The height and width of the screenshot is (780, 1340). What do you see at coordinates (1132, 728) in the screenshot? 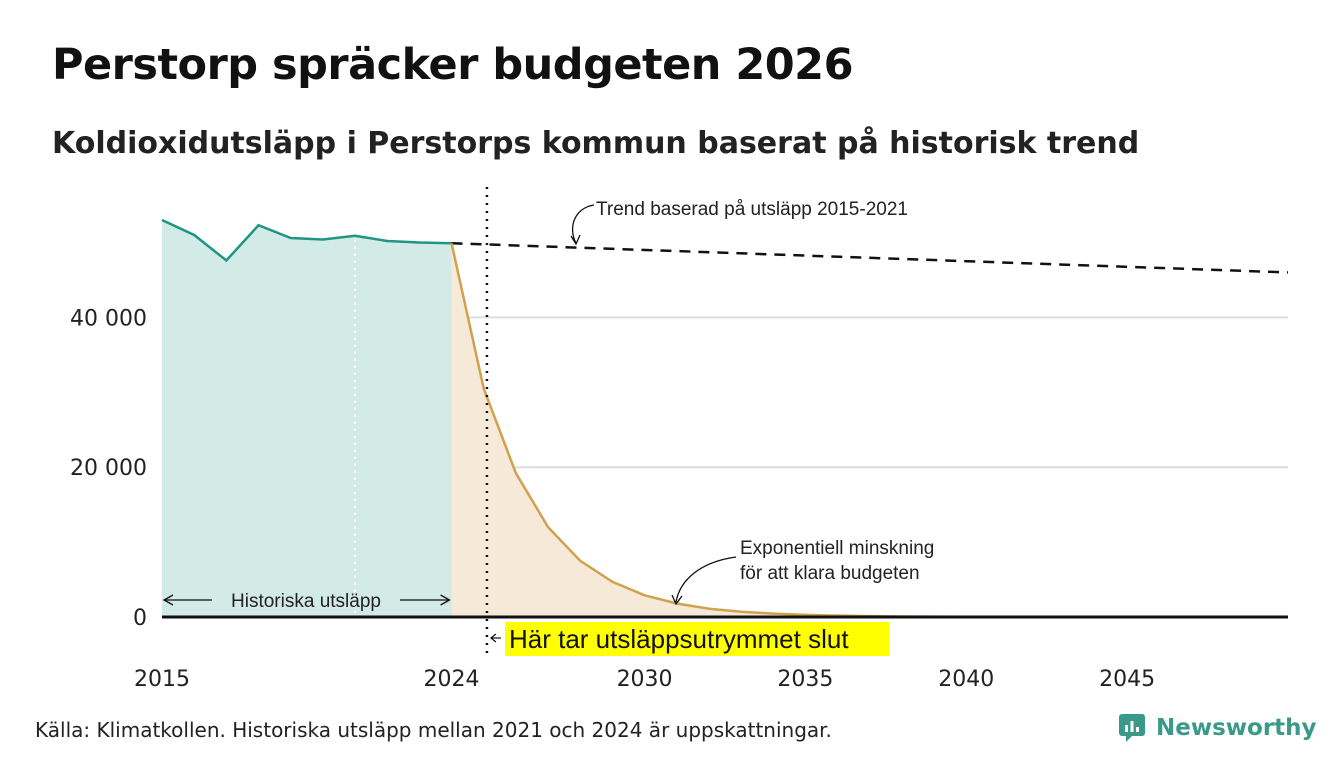
I see `newsworthy-logo-icon` at bounding box center [1132, 728].